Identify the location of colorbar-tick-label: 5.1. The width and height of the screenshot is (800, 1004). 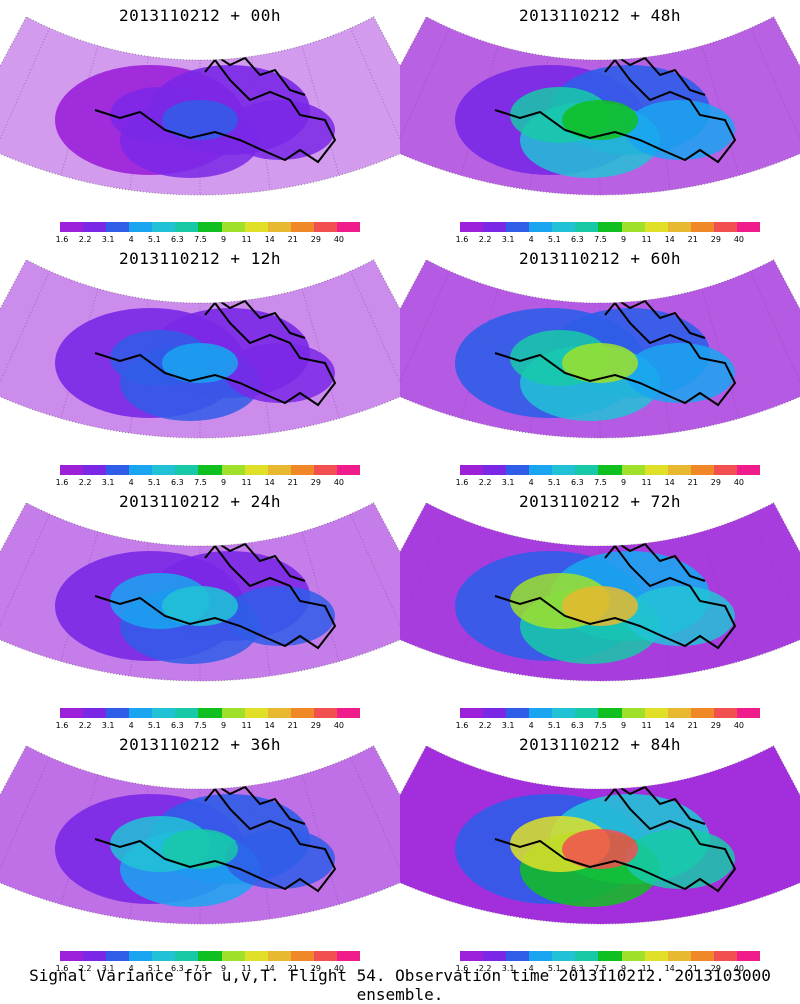
(554, 968).